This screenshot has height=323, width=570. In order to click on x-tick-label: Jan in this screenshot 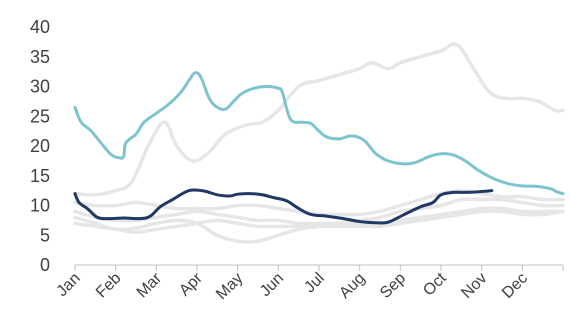, I will do `click(69, 285)`.